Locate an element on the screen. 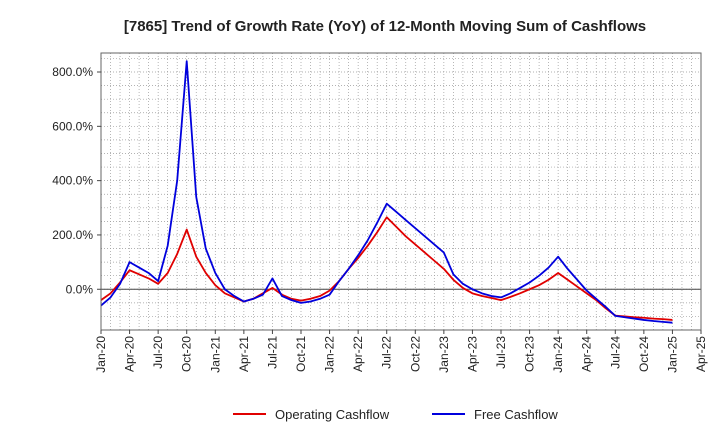 This screenshot has width=720, height=440. x-tick-label: Jan-25 is located at coordinates (672, 354).